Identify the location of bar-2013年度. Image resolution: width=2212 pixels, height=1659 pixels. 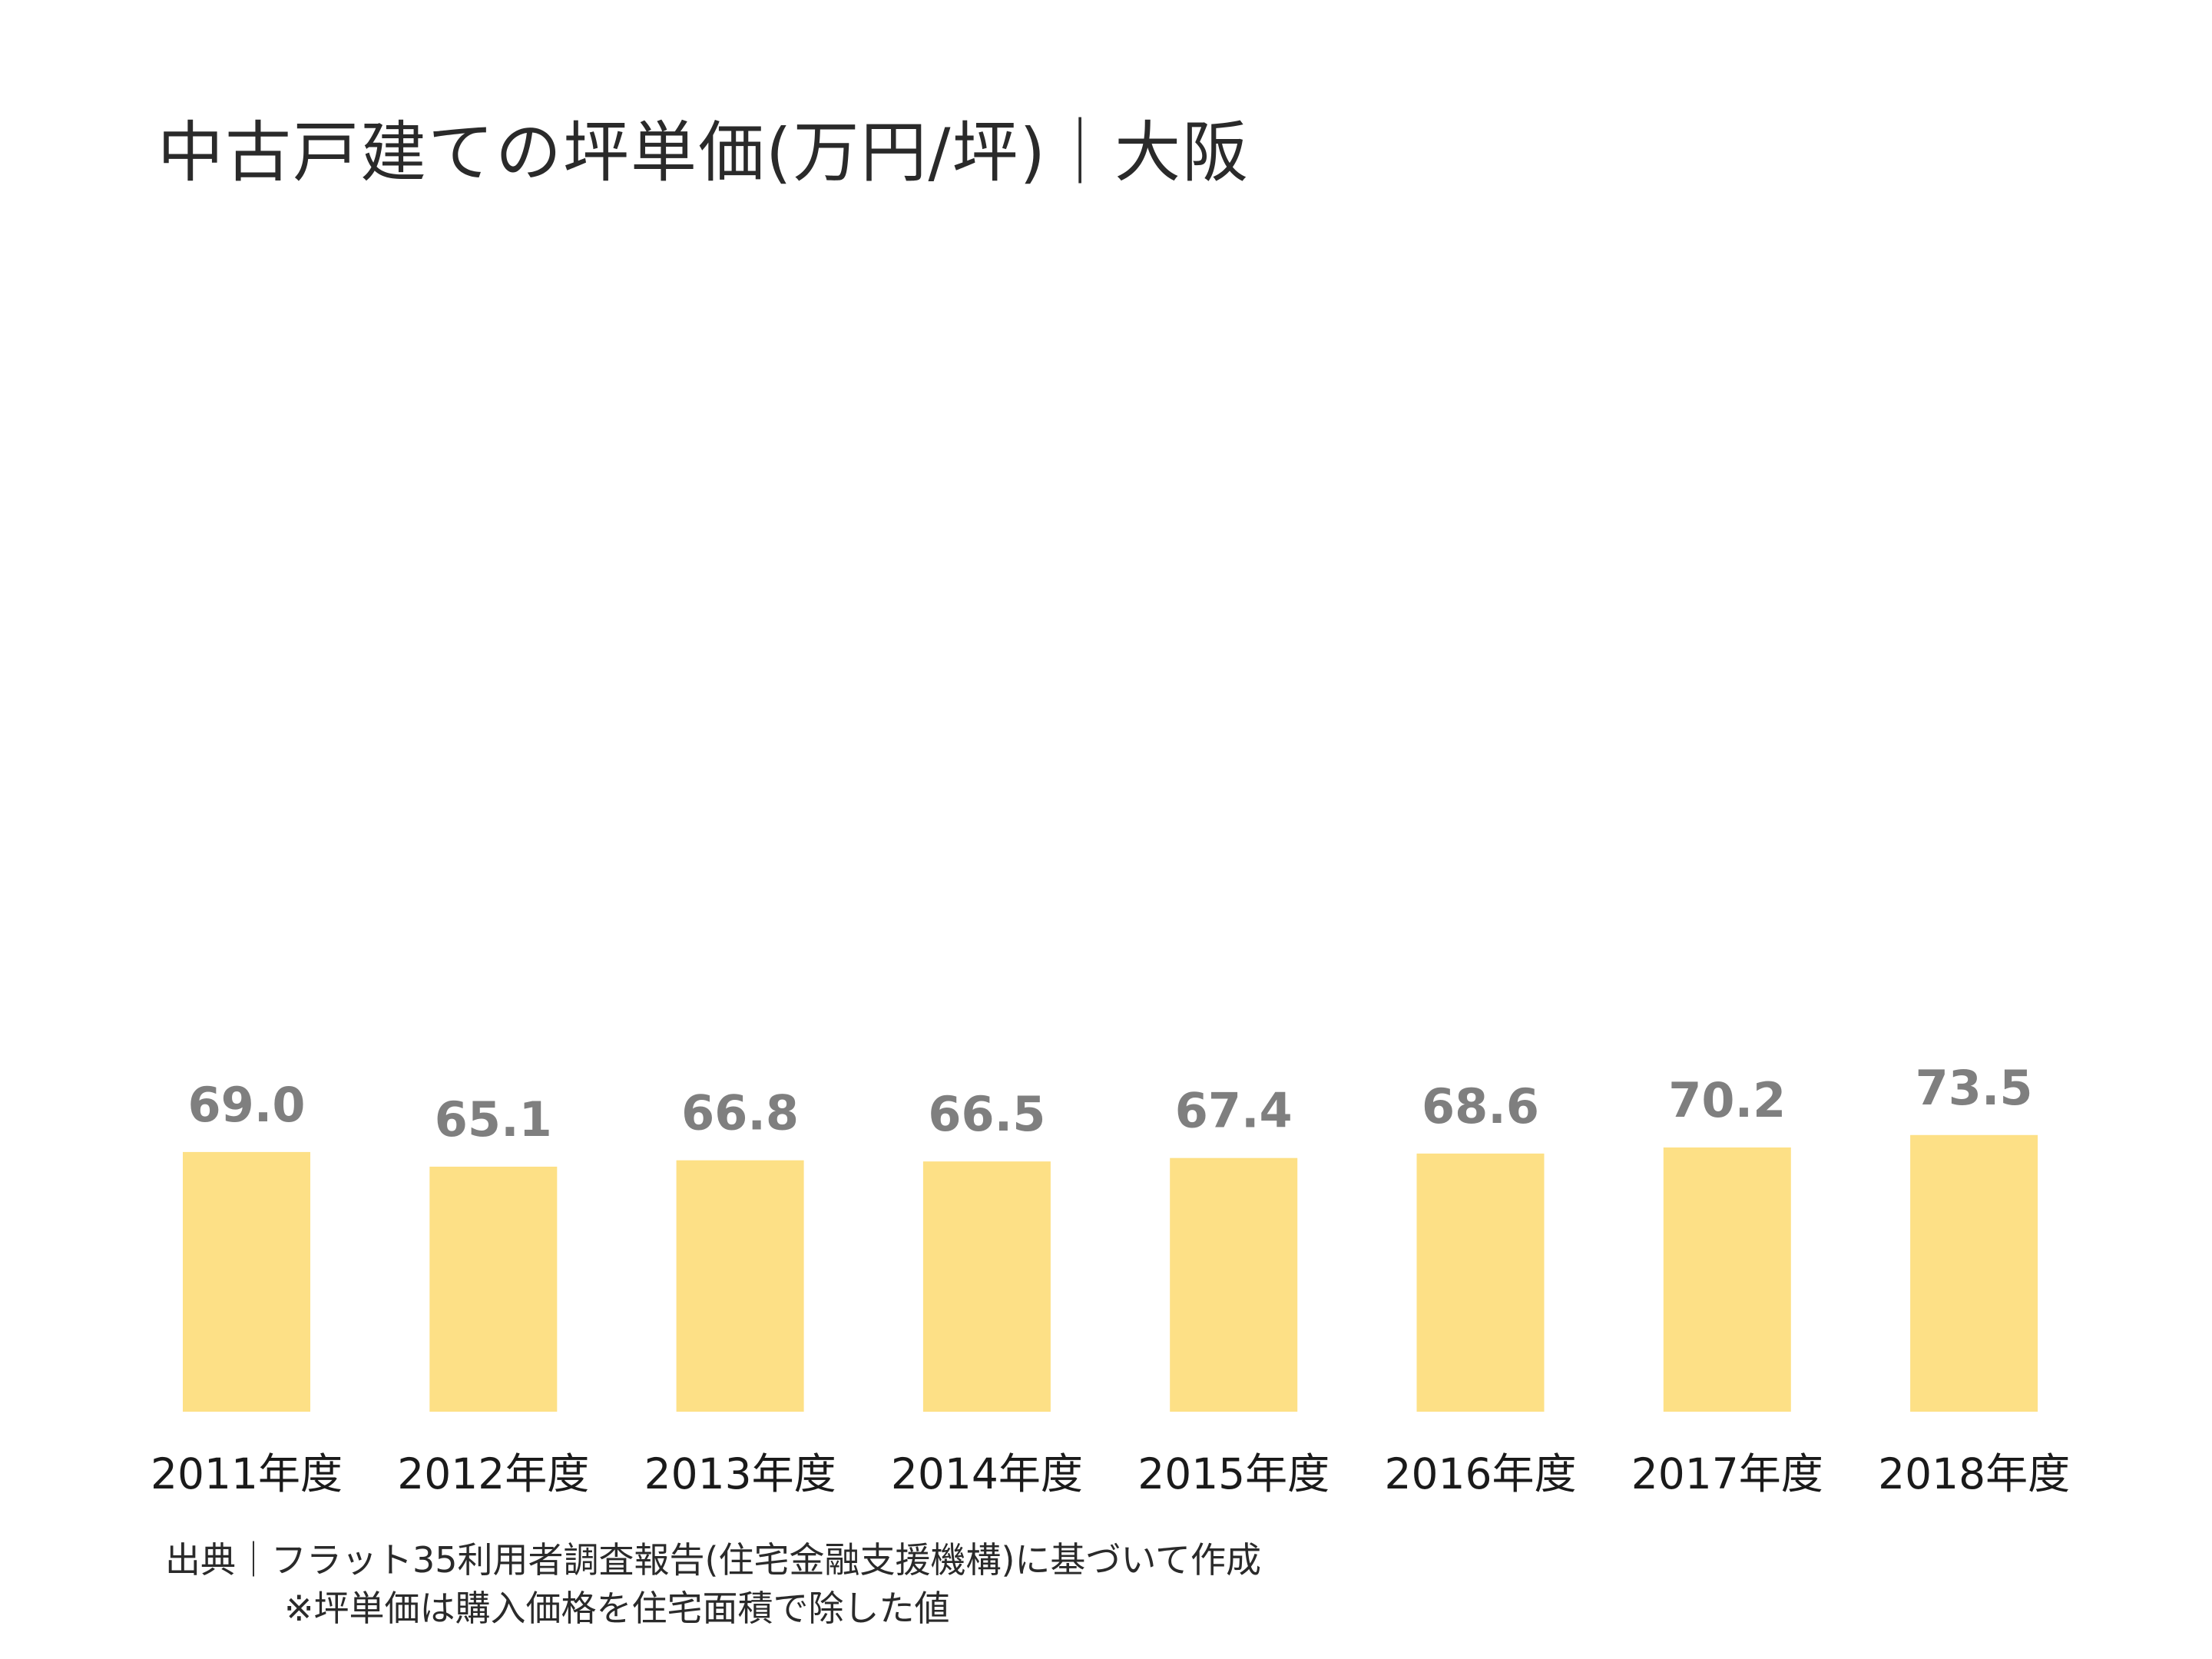
(740, 1286).